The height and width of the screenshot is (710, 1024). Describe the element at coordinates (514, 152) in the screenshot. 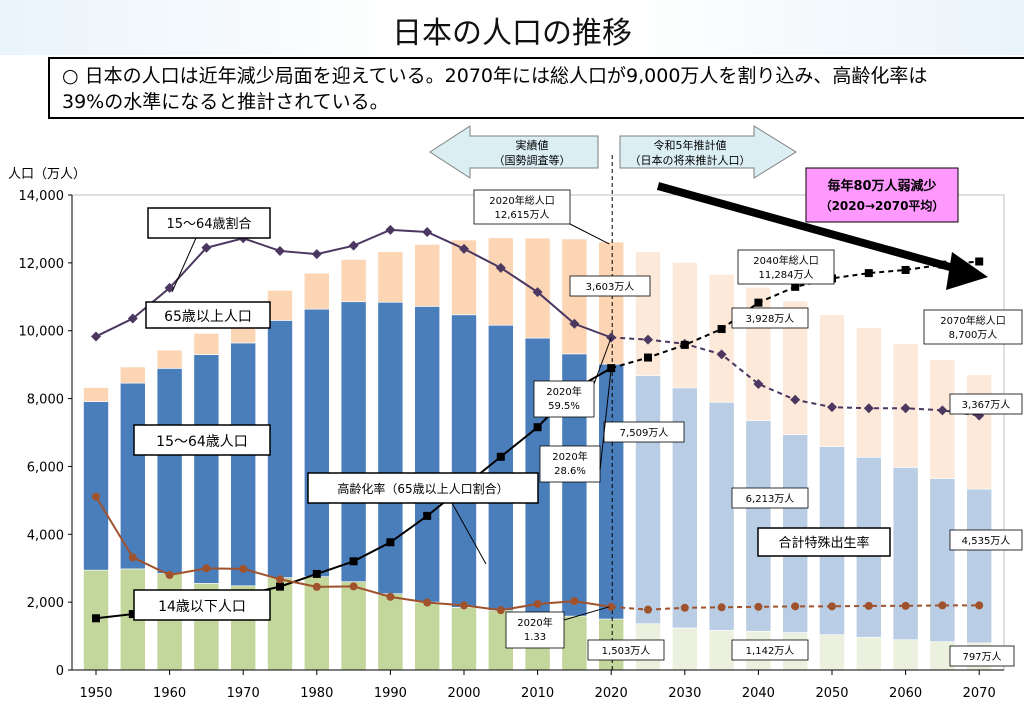

I see `period-arrow-actual` at that location.